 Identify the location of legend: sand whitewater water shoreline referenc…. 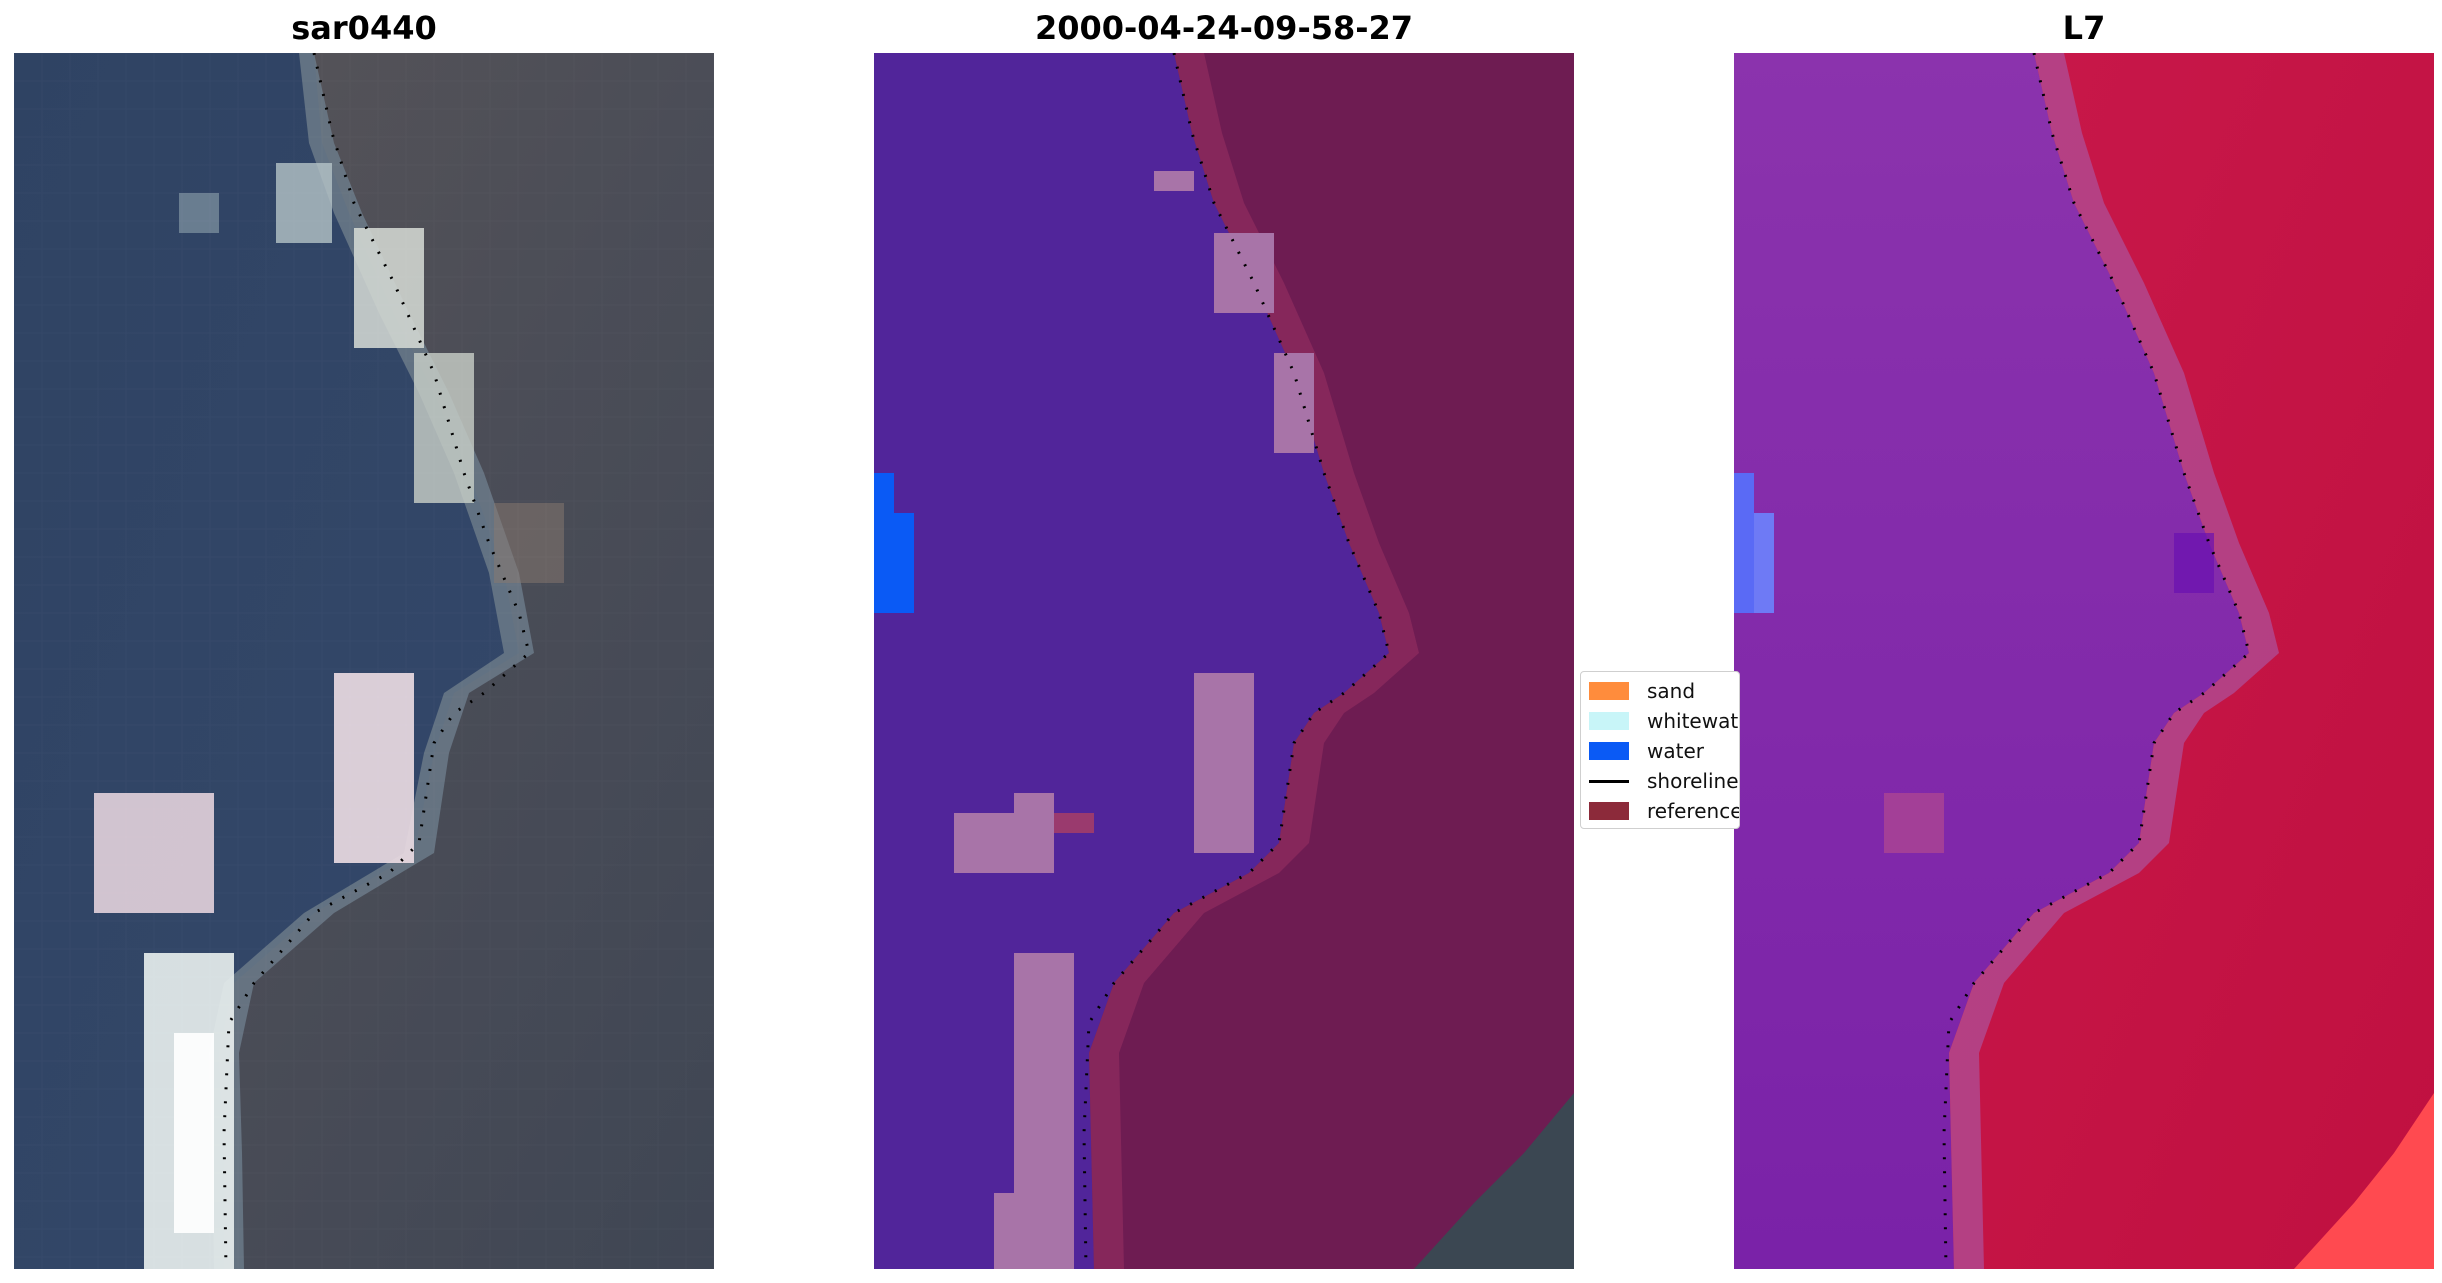
(1660, 750).